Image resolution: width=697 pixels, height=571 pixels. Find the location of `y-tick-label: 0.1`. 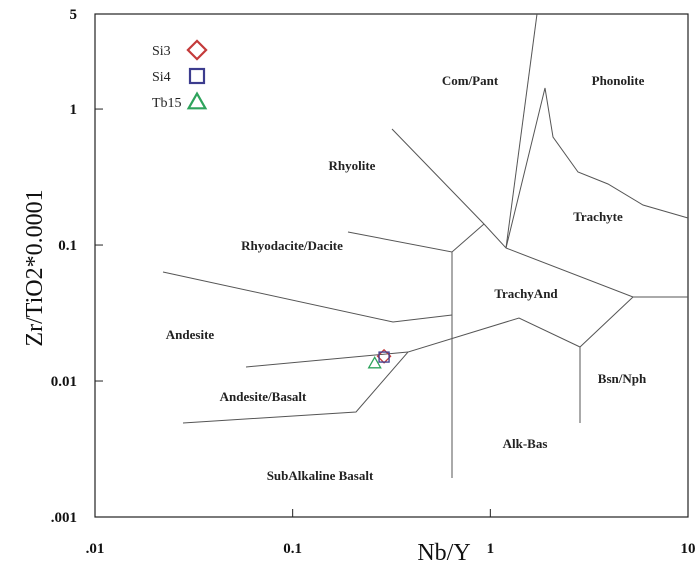

y-tick-label: 0.1 is located at coordinates (67, 246).